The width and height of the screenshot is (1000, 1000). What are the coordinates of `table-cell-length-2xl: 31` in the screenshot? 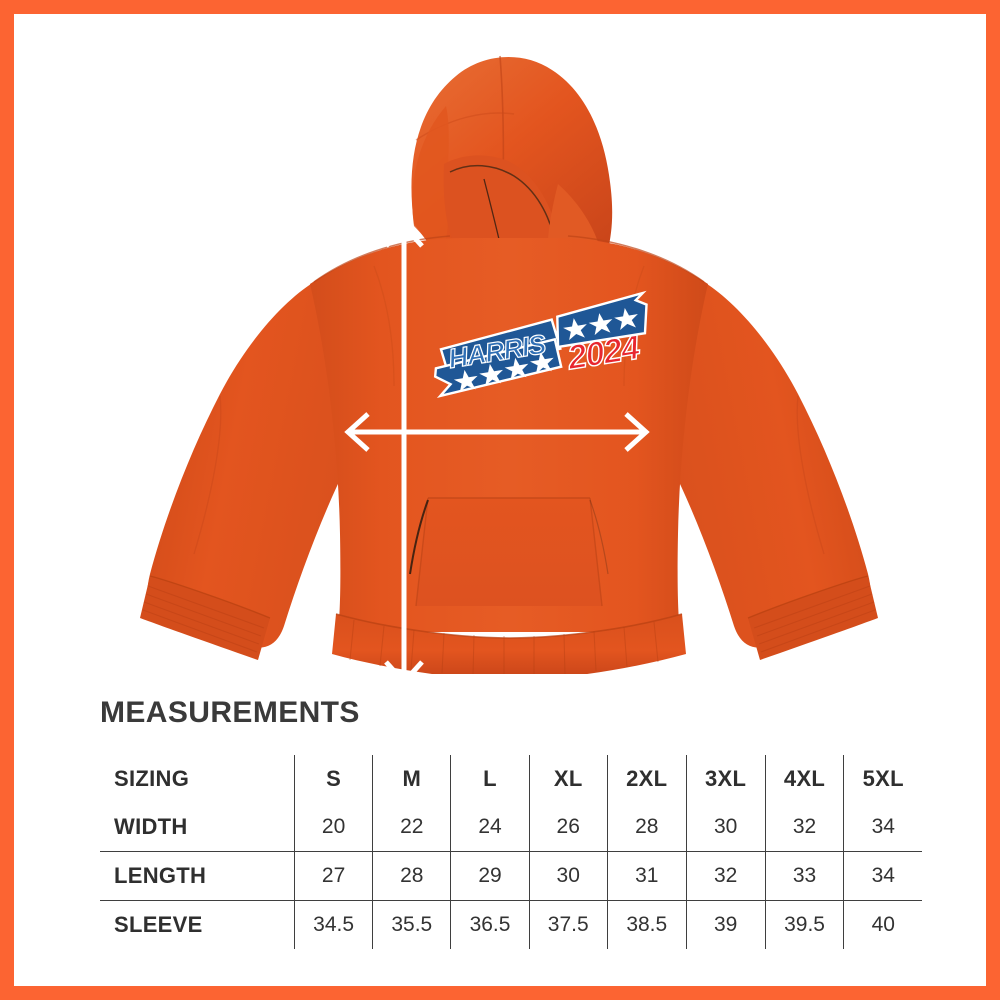 It's located at (647, 876).